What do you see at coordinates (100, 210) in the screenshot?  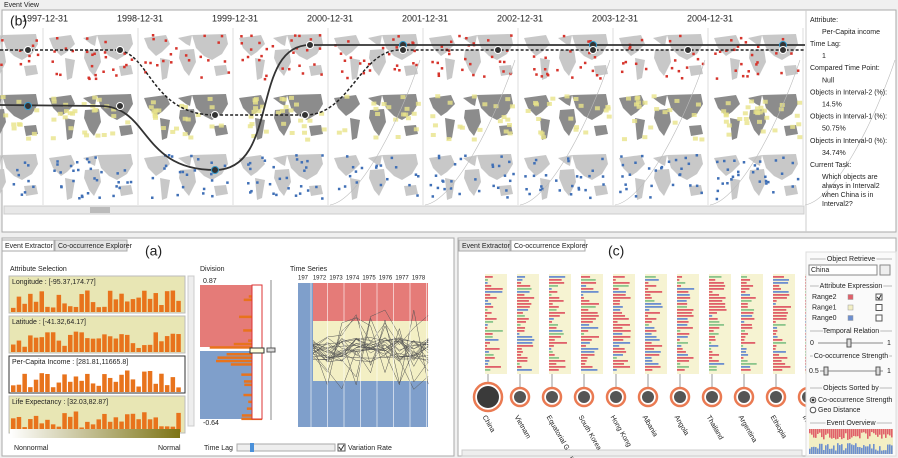 I see `scroll-thumb` at bounding box center [100, 210].